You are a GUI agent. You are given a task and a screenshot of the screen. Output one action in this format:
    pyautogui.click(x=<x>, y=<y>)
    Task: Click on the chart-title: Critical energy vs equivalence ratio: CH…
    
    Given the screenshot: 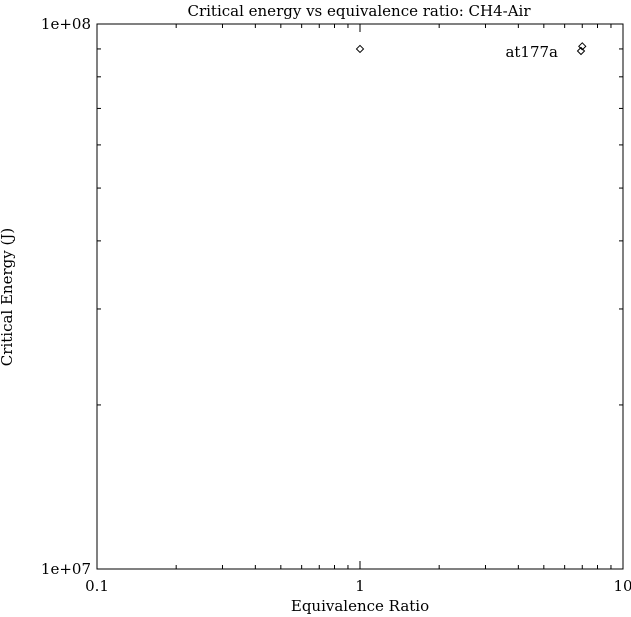 What is the action you would take?
    pyautogui.click(x=359, y=11)
    